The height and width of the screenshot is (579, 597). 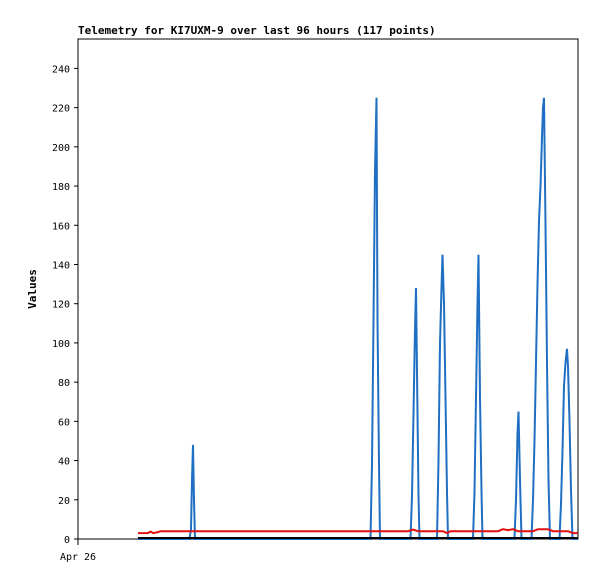 I want to click on y-tick-label: 220, so click(x=61, y=109).